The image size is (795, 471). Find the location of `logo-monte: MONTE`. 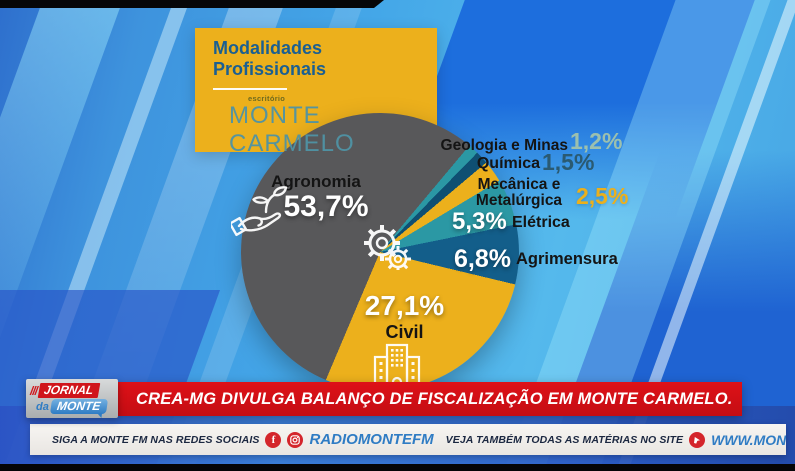

logo-monte: MONTE is located at coordinates (79, 406).